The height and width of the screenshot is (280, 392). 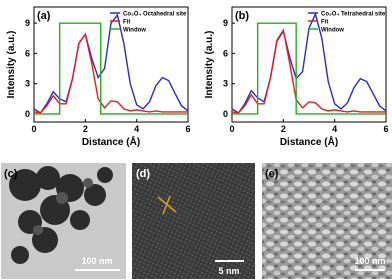 What do you see at coordinates (327, 221) in the screenshot?
I see `image-e` at bounding box center [327, 221].